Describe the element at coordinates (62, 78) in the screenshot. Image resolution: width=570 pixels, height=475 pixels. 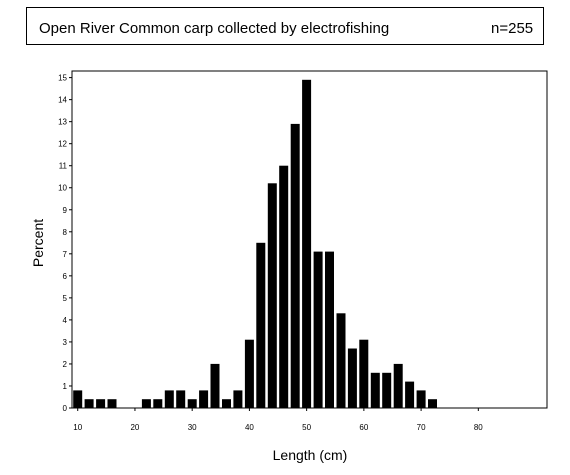
I see `y-tick-label: 15` at that location.